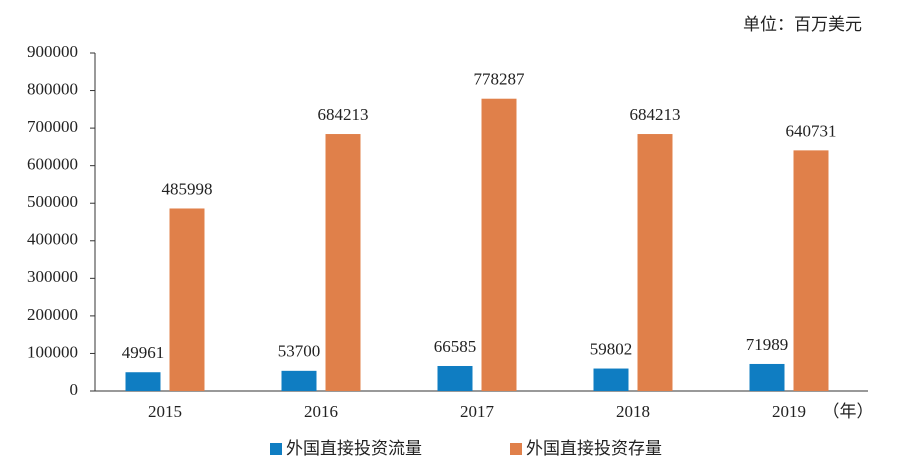  I want to click on value-label: 49961, so click(143, 352).